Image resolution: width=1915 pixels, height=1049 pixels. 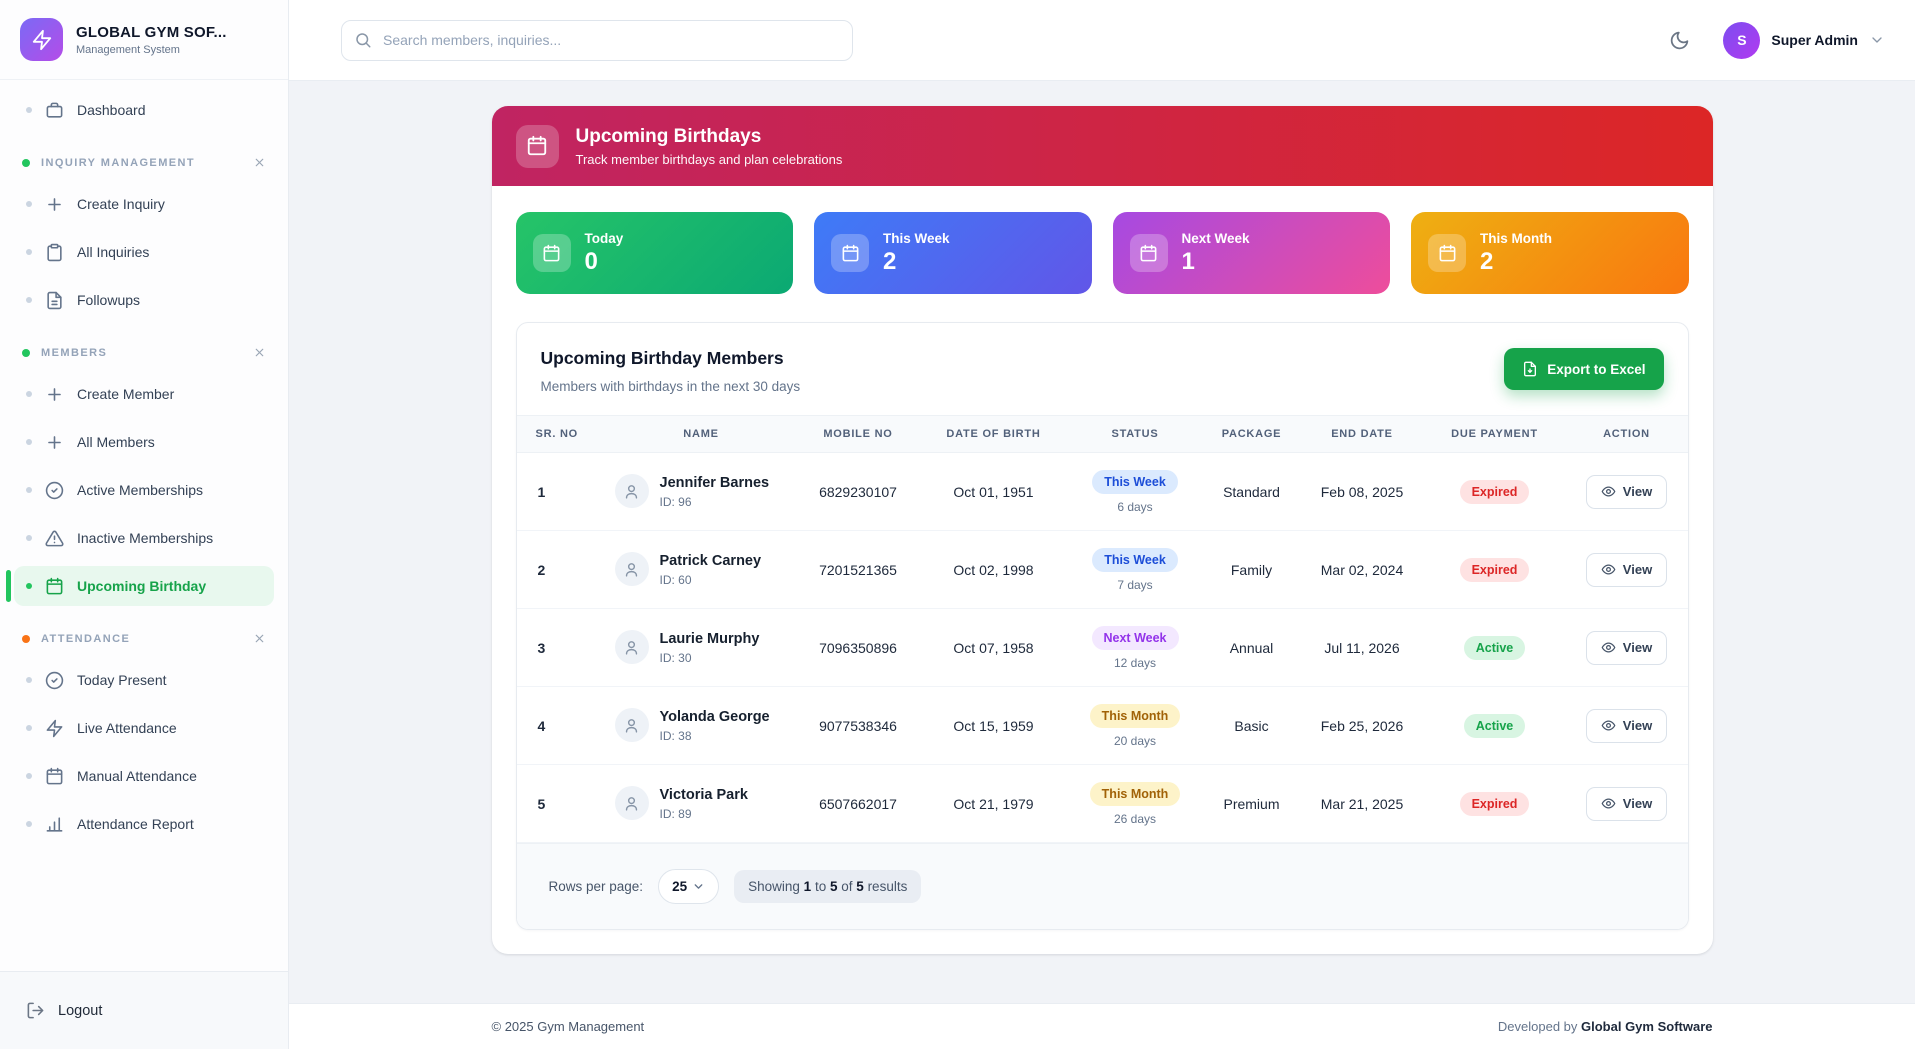 What do you see at coordinates (689, 886) in the screenshot?
I see `rows-per-page-select: 25` at bounding box center [689, 886].